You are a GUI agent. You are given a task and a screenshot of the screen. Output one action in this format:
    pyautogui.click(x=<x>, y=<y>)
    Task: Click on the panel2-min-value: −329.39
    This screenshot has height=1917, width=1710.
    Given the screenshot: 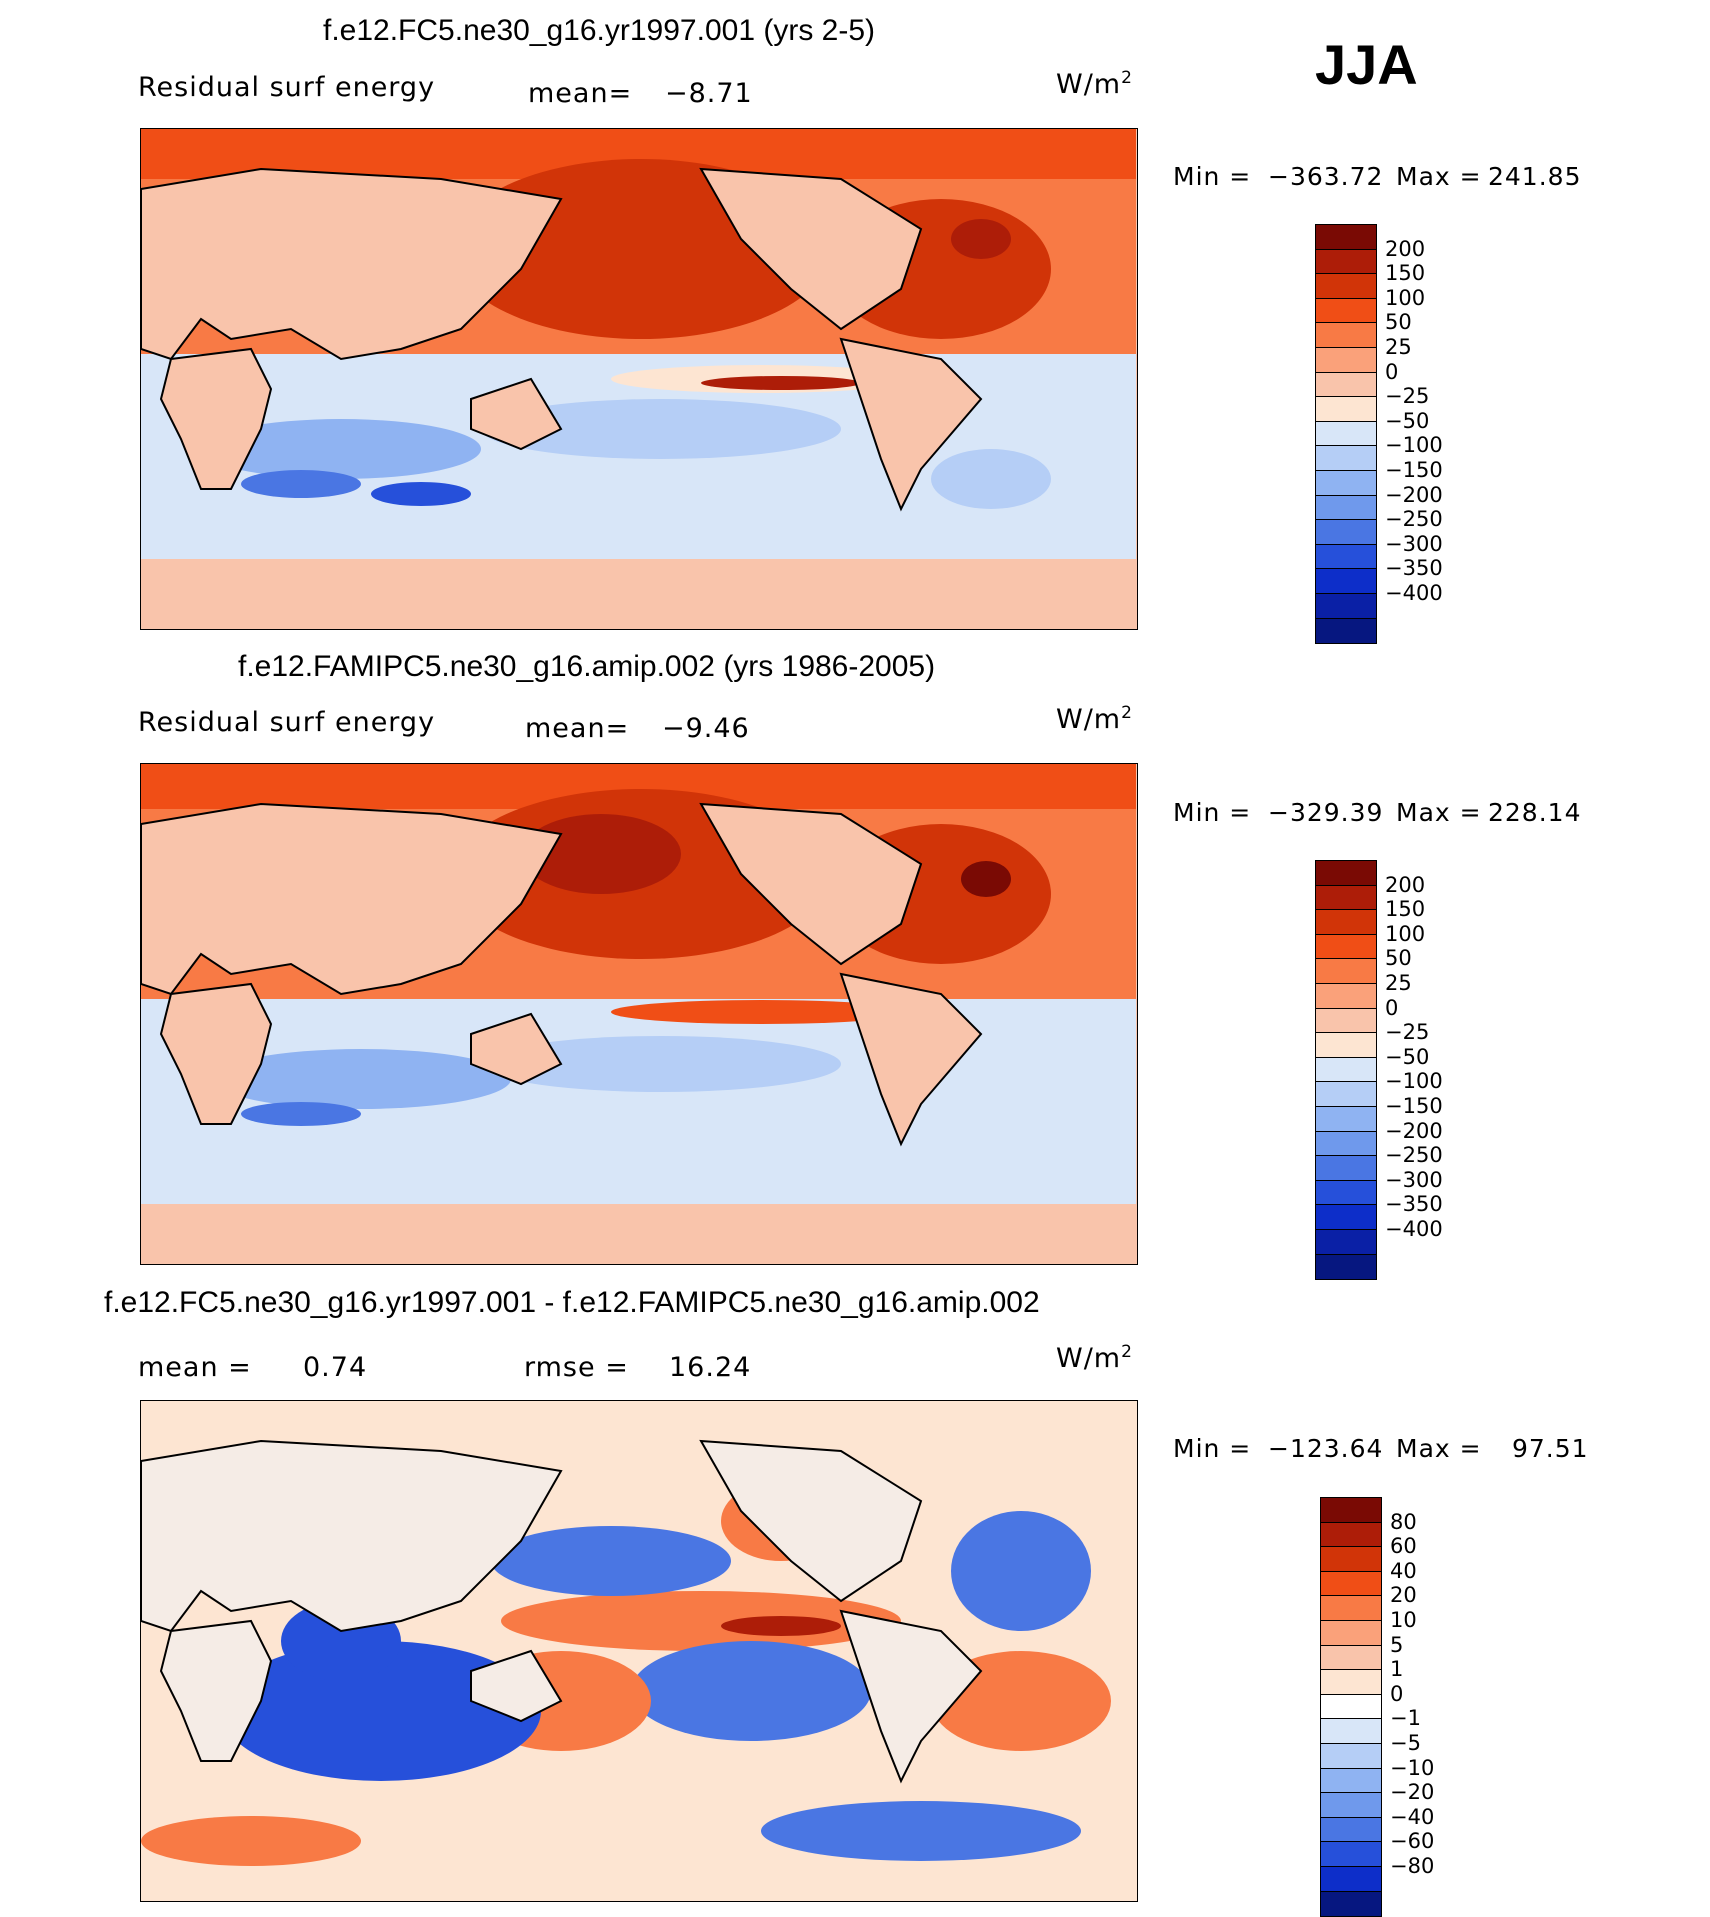 What is the action you would take?
    pyautogui.click(x=1326, y=812)
    